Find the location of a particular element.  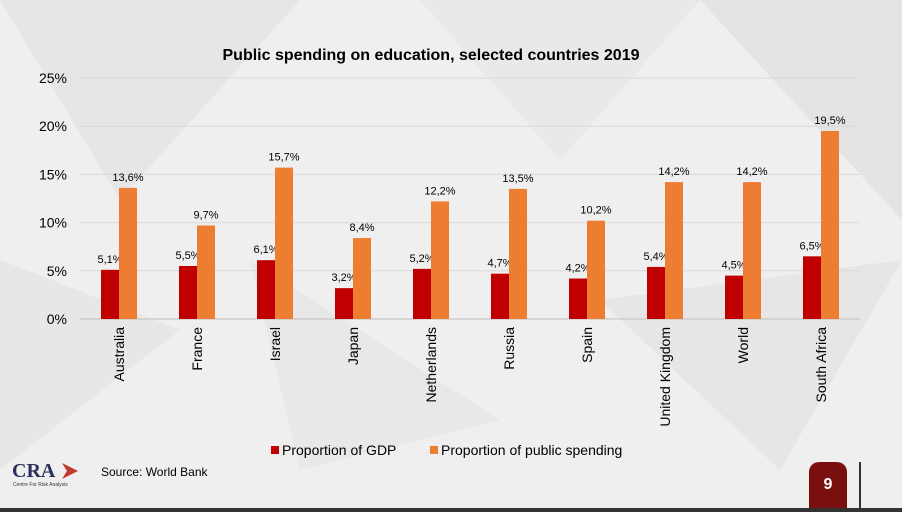

bar-gdp-israel is located at coordinates (266, 289).